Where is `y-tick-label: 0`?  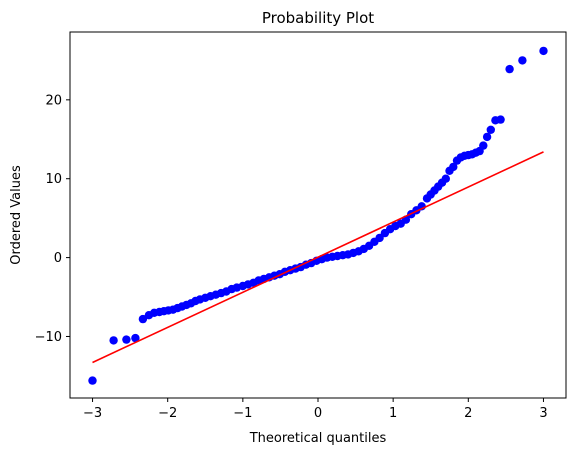 y-tick-label: 0 is located at coordinates (58, 258).